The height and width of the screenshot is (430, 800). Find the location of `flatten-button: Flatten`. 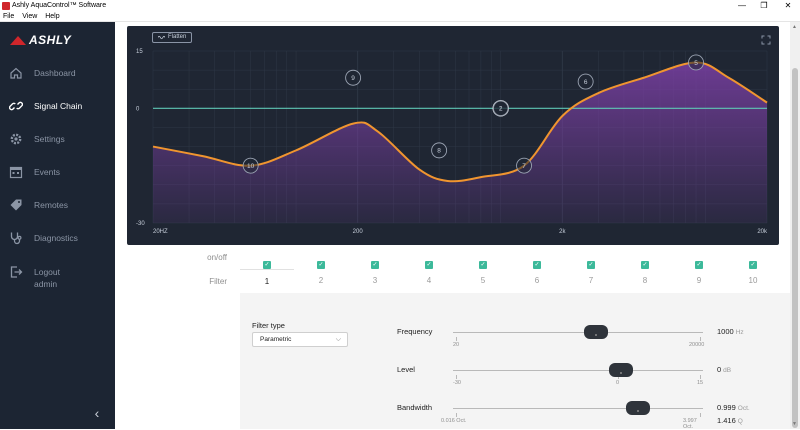

flatten-button: Flatten is located at coordinates (172, 37).